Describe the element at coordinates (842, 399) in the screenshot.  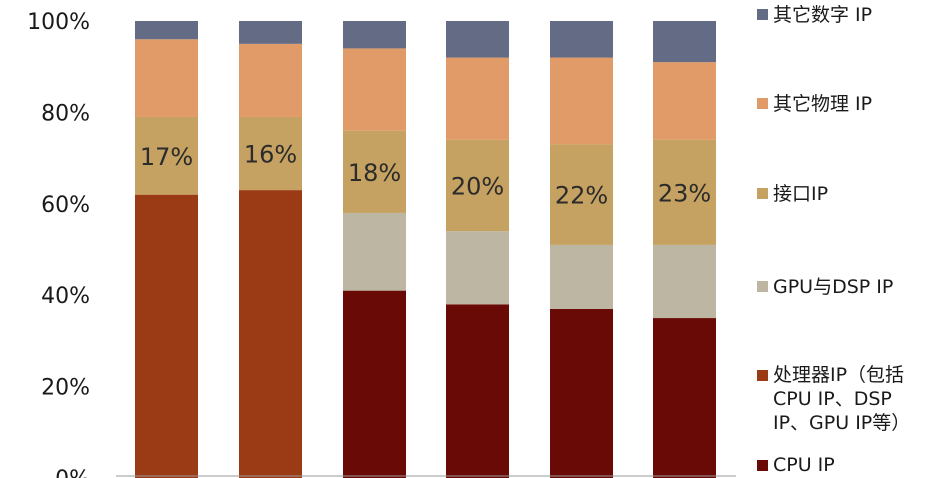
I see `legend-label: 处理器IP（包括 CPU IP、DSP IP、GPU IP等）` at that location.